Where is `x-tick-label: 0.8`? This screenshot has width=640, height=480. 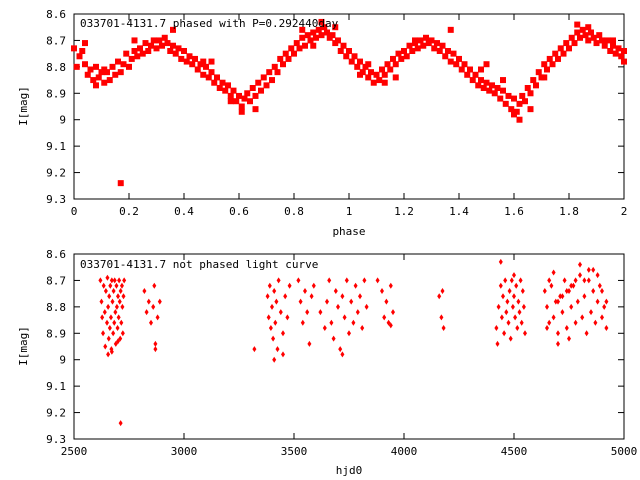
x-tick-label: 0.8 is located at coordinates (294, 211).